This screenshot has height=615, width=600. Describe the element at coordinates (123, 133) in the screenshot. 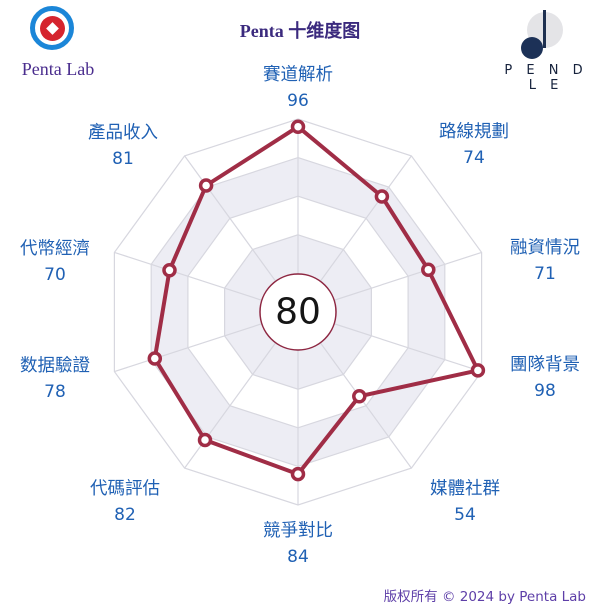

I see `axis-label: 產品收入` at that location.